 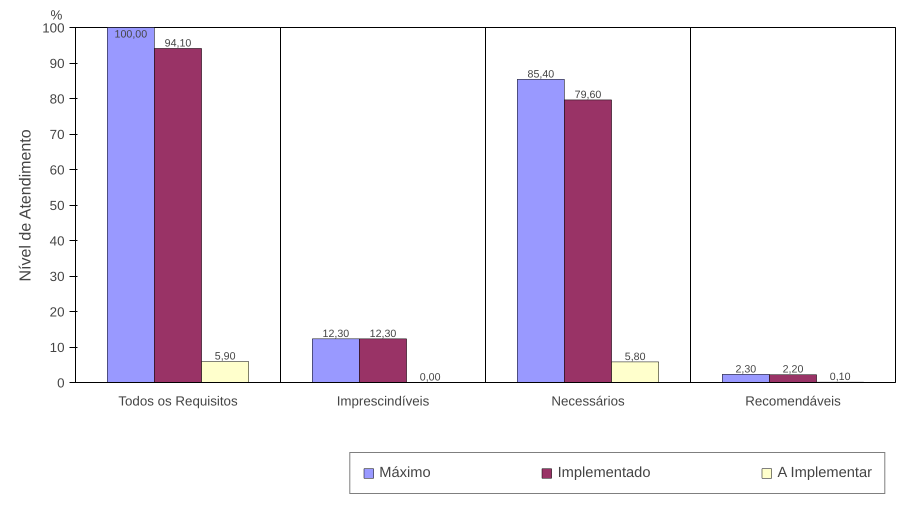 I want to click on data-label: 0,10, so click(x=840, y=377).